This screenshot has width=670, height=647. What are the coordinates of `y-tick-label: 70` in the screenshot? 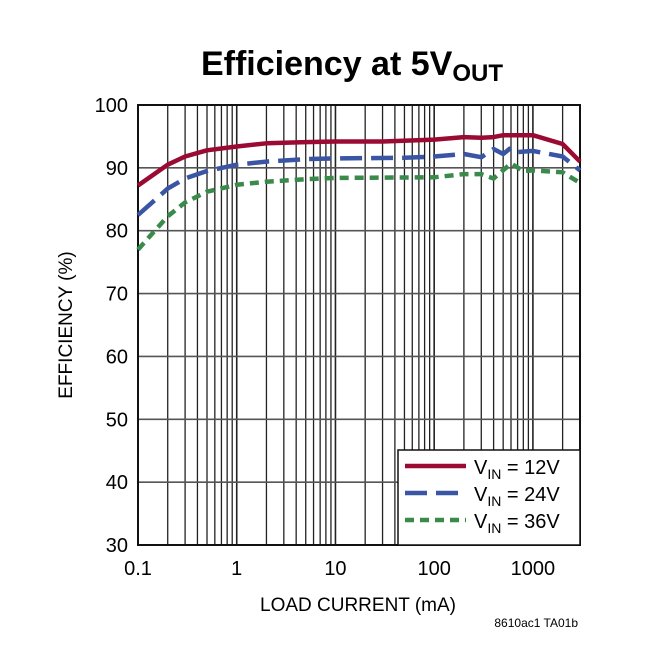 It's located at (117, 295).